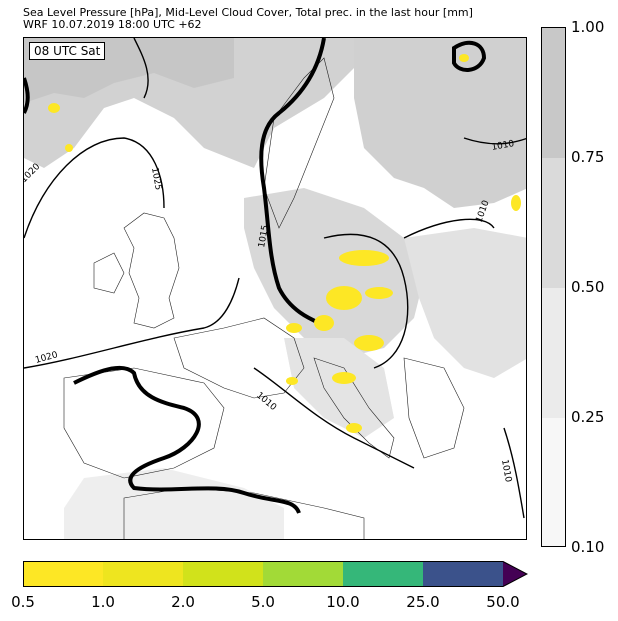  I want to click on cloud-patch-africa, so click(174, 503).